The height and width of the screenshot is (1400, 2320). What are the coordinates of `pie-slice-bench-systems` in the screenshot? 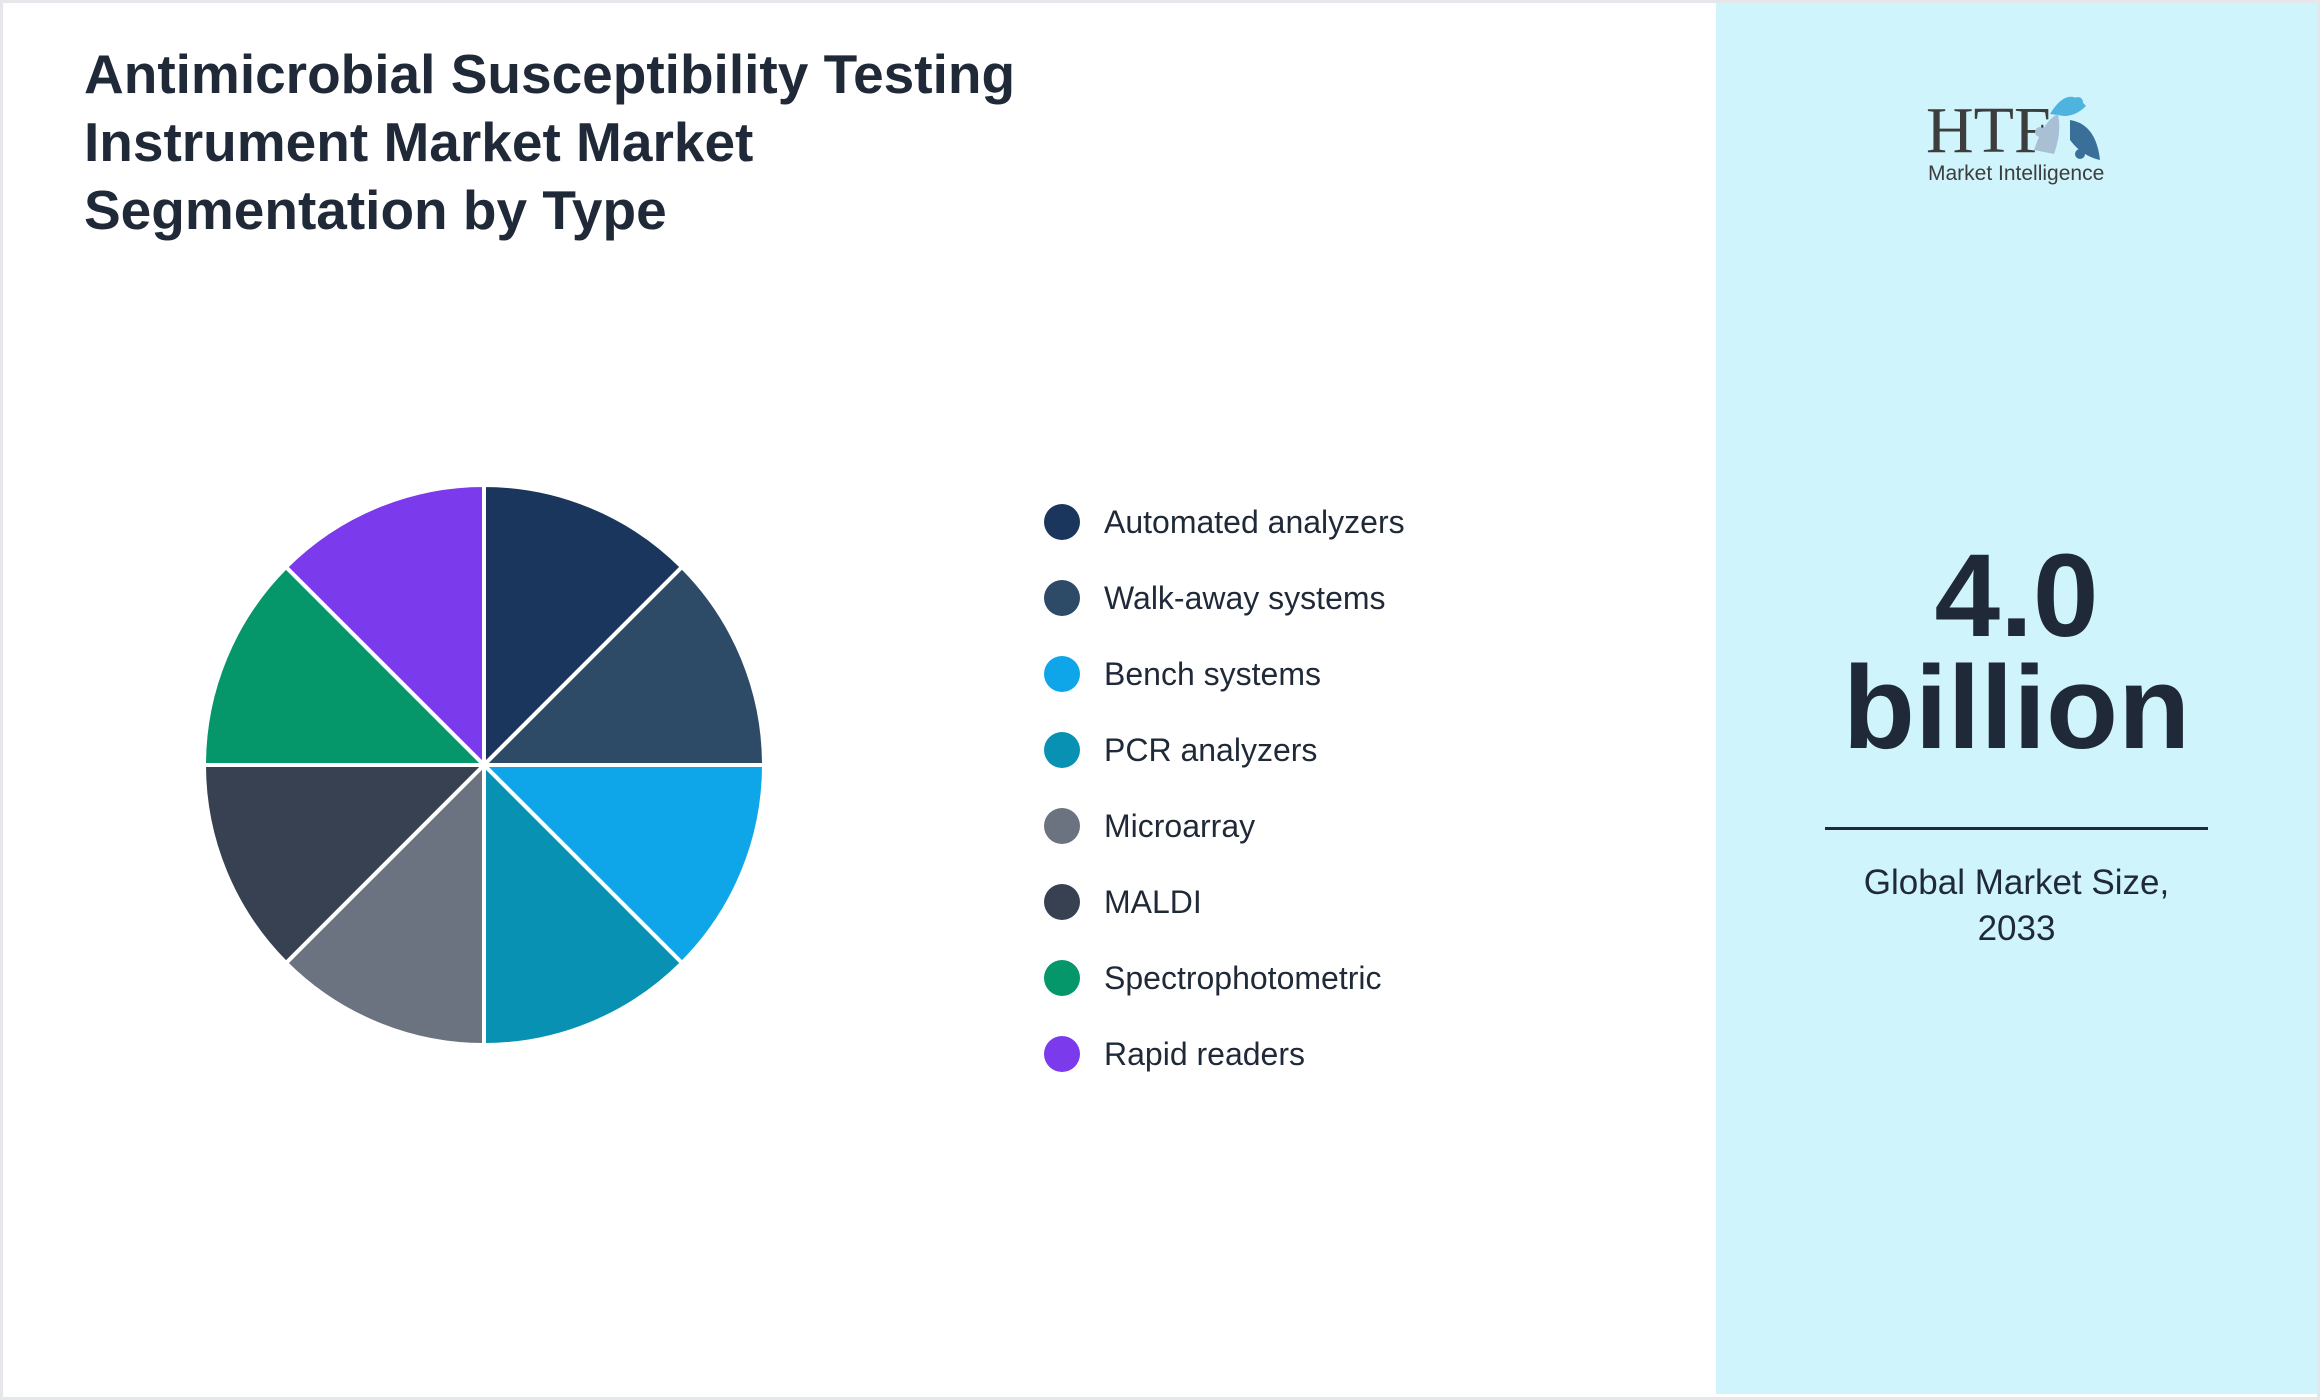 It's located at (623, 864).